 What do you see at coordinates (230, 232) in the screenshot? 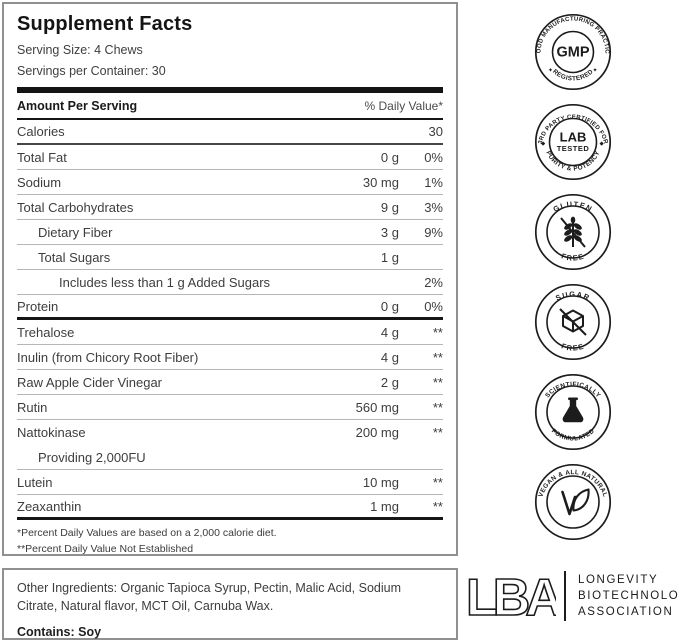
I see `table-row: Dietary Fiber 3 g 9%` at bounding box center [230, 232].